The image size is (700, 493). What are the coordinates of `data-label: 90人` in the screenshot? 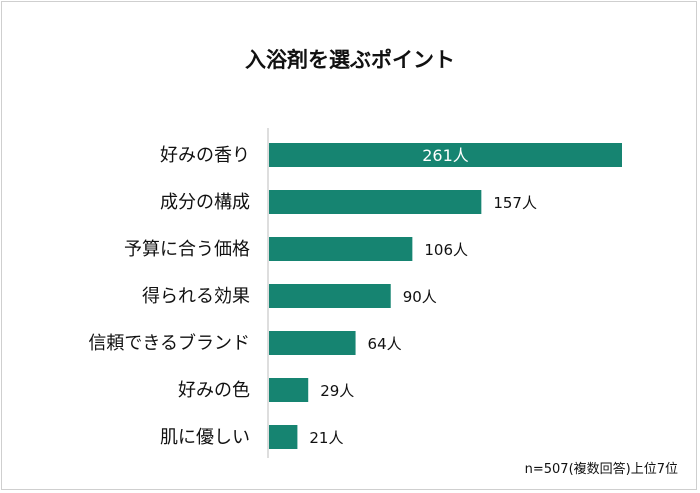 It's located at (420, 297).